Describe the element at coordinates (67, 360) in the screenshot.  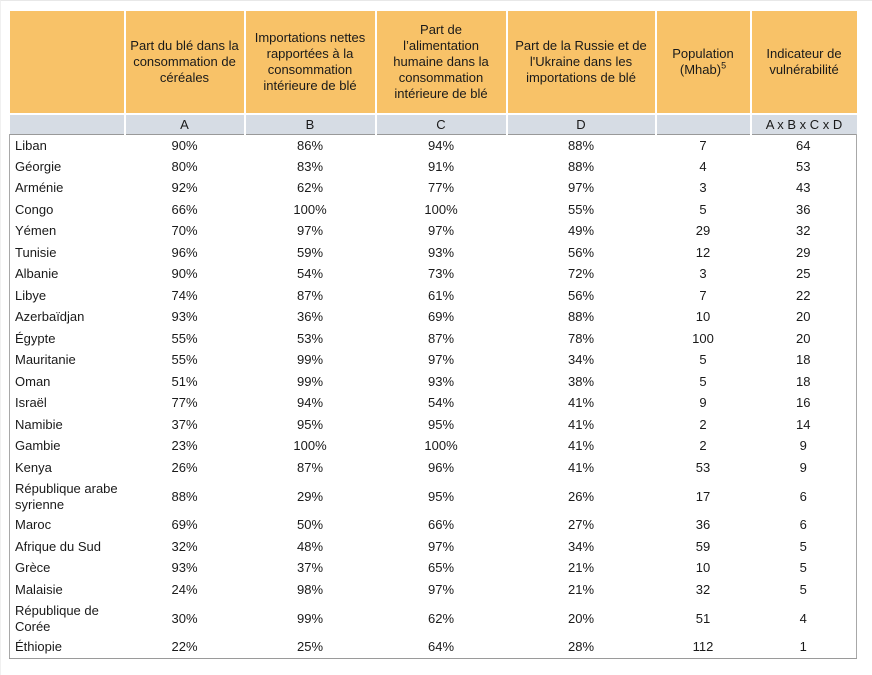
I see `country-cell: Mauritanie` at that location.